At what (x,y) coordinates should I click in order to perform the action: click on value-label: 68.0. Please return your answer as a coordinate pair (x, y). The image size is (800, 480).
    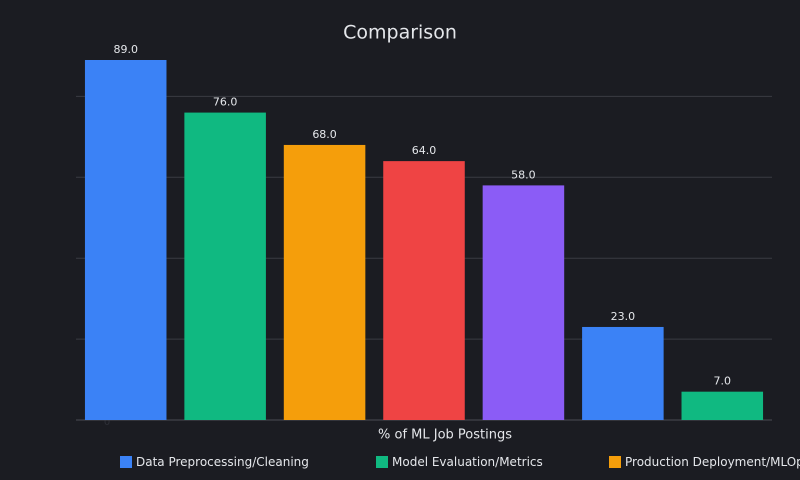
    Looking at the image, I should click on (324, 134).